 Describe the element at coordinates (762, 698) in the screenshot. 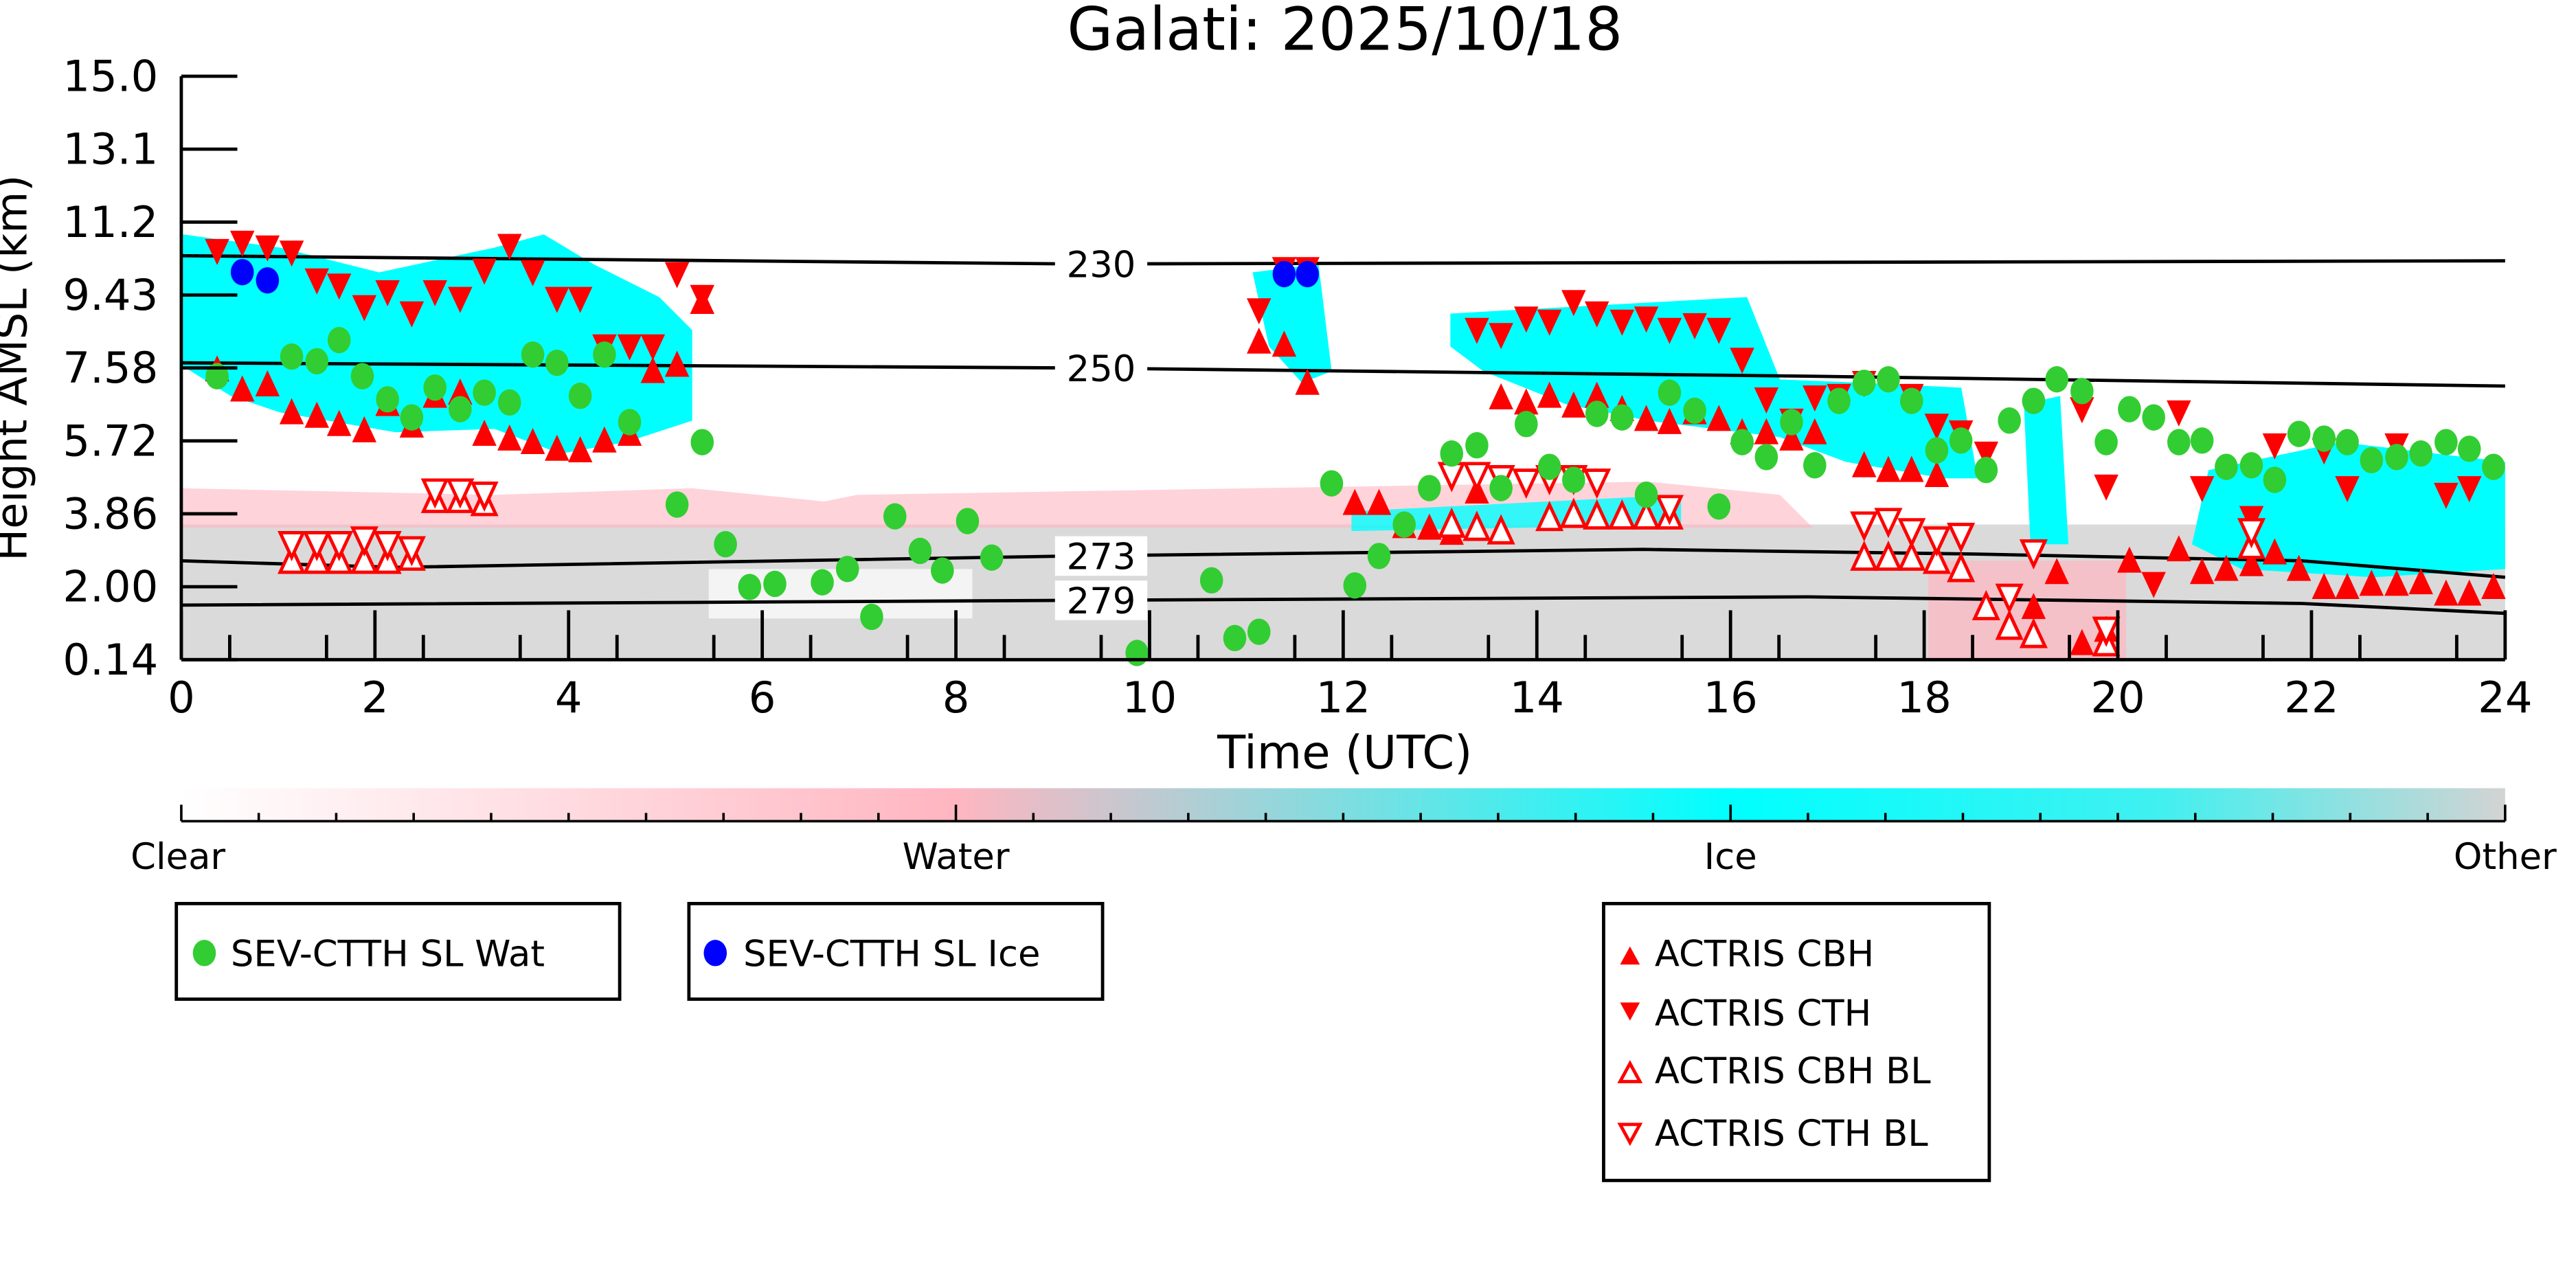

I see `x-tick-label: 6` at that location.